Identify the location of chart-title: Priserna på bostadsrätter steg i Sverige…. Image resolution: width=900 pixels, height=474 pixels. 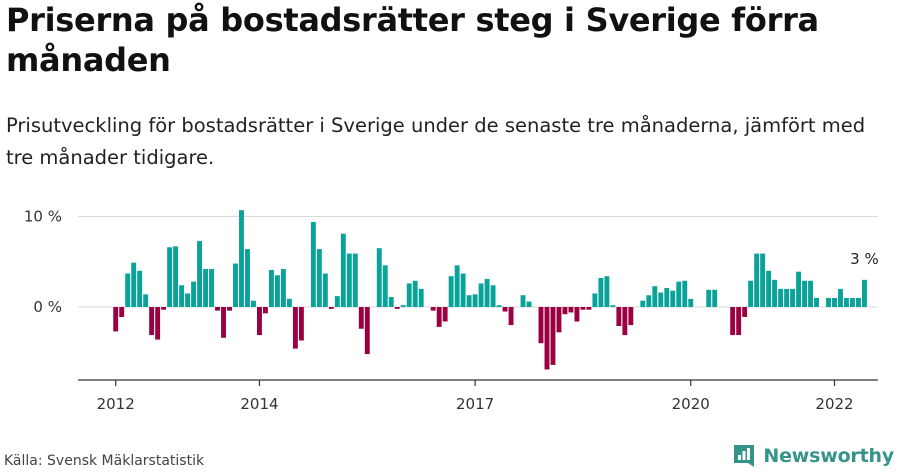
(412, 40).